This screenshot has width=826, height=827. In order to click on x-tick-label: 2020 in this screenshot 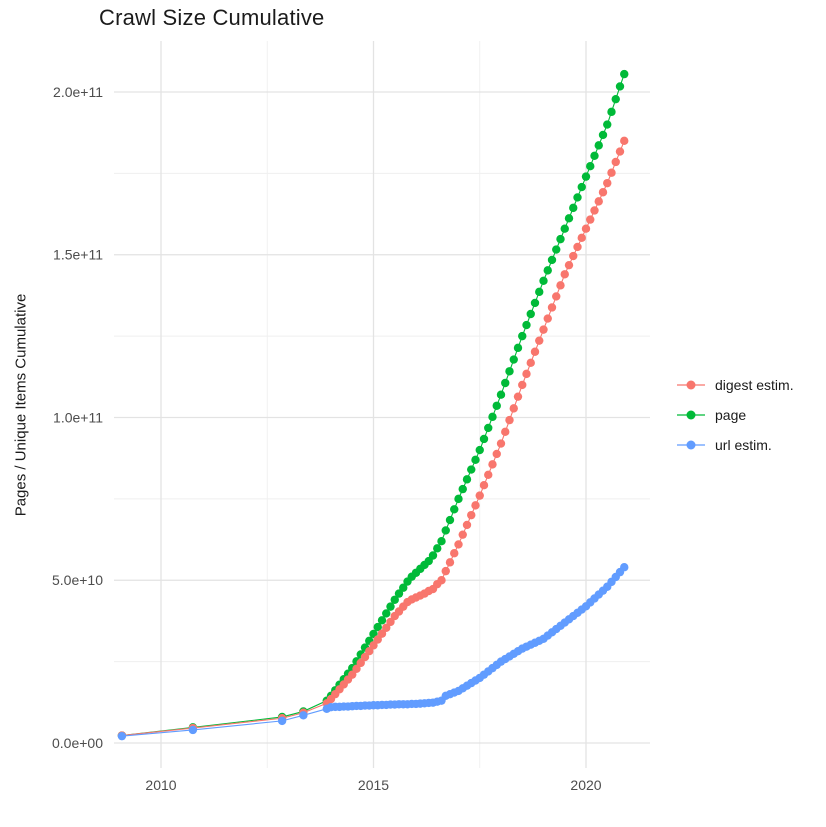, I will do `click(585, 785)`.